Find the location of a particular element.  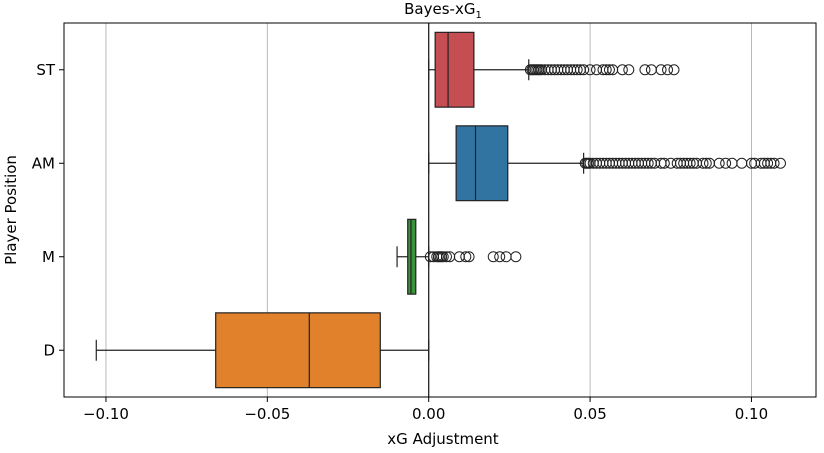

chart-title: Bayes-xG1 is located at coordinates (443, 10).